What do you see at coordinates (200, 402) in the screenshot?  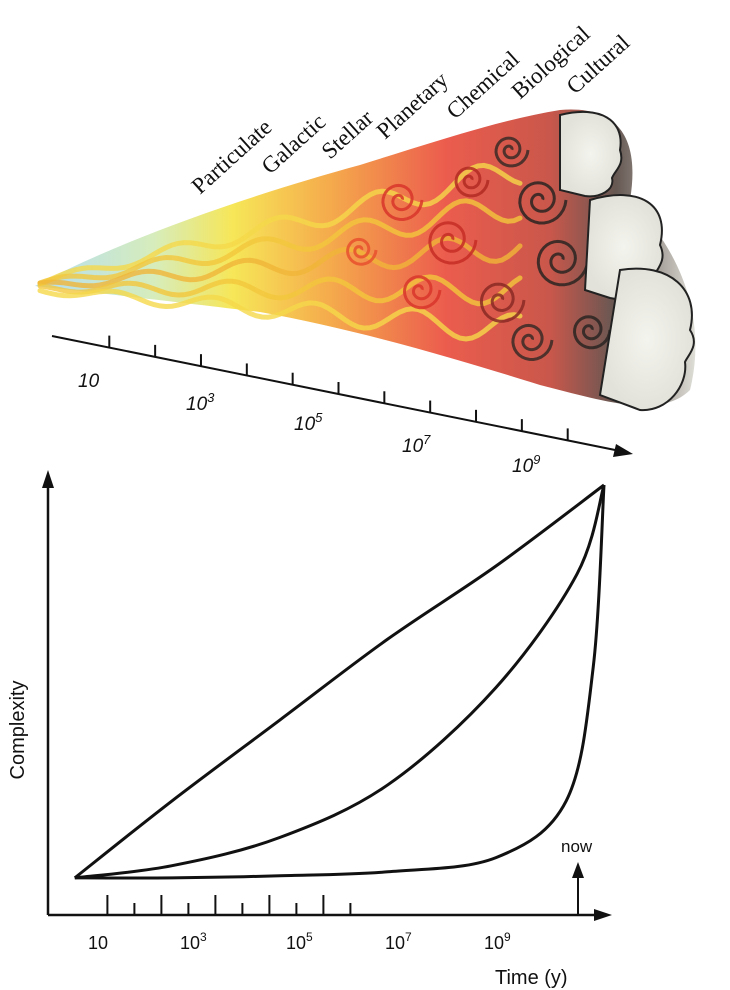 I see `timeline-label: 103` at bounding box center [200, 402].